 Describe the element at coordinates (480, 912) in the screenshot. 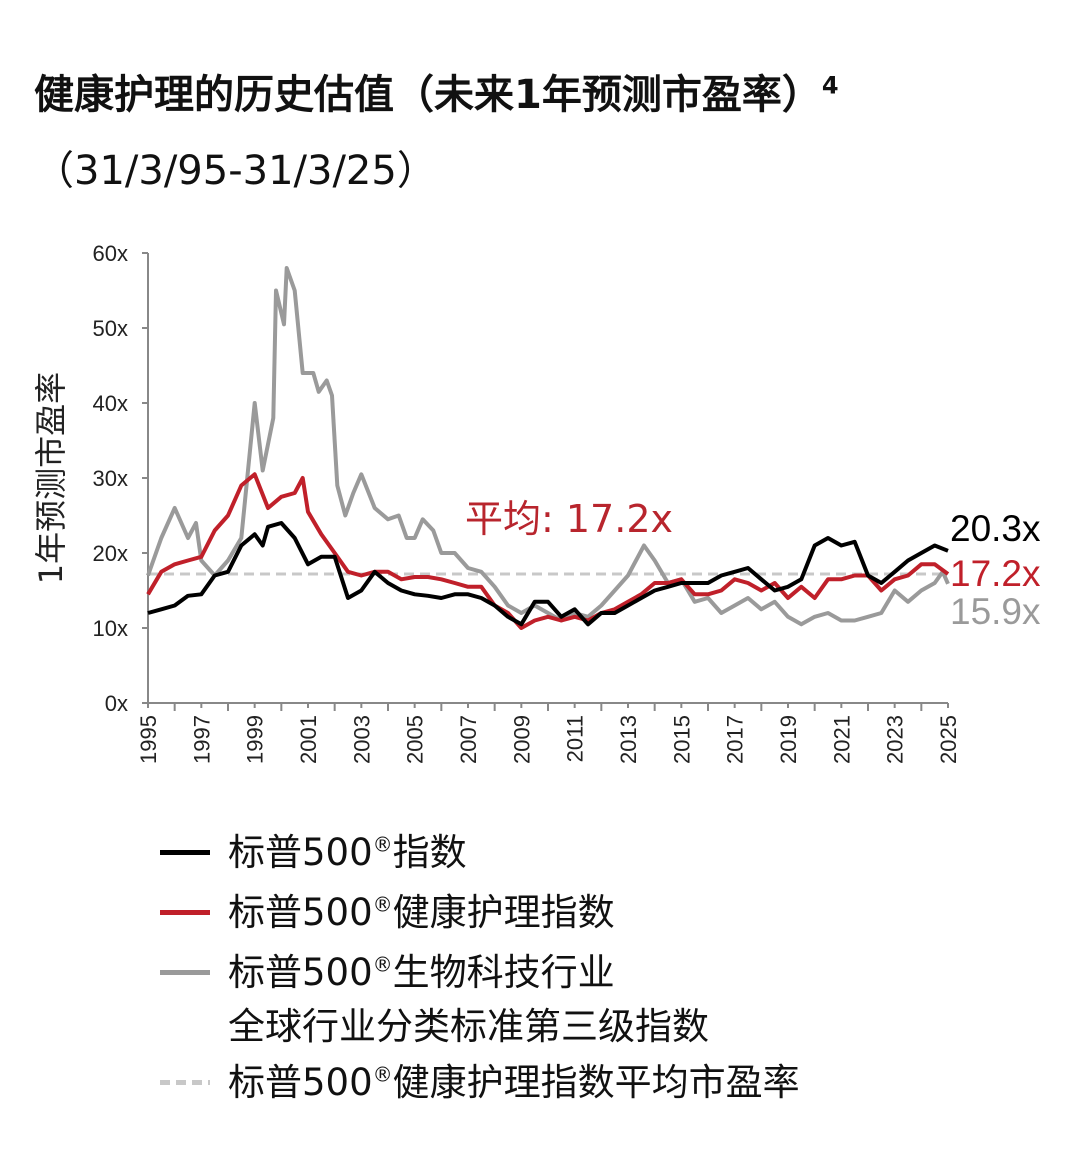

I see `legend-item-healthcare: 标普500®健康护理指数` at that location.